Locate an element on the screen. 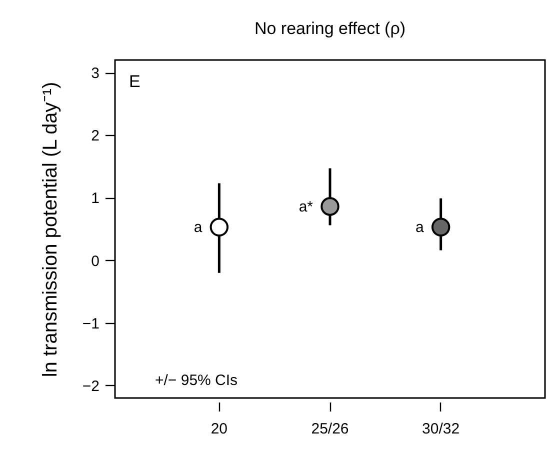 This screenshot has height=455, width=547. y-tick-label: −1 is located at coordinates (91, 323).